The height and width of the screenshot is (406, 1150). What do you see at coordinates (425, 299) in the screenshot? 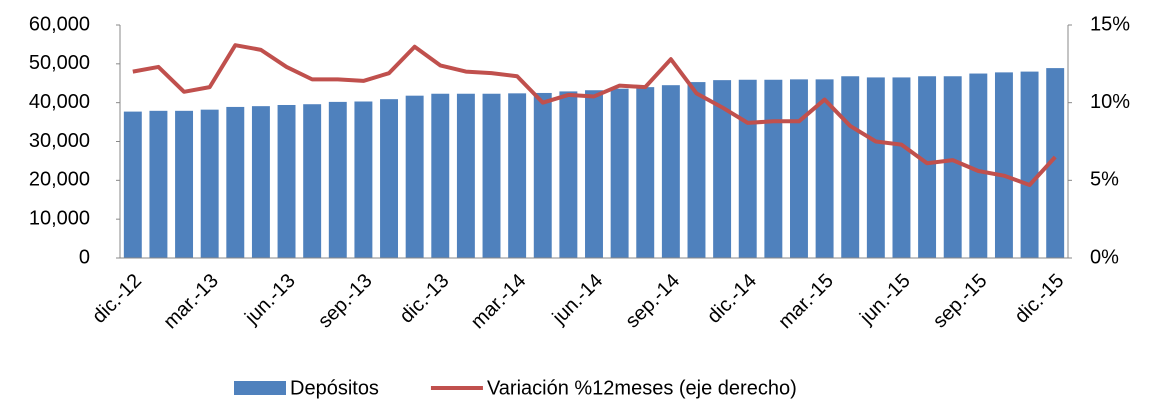
I see `x-tick-label: dic.-13` at bounding box center [425, 299].